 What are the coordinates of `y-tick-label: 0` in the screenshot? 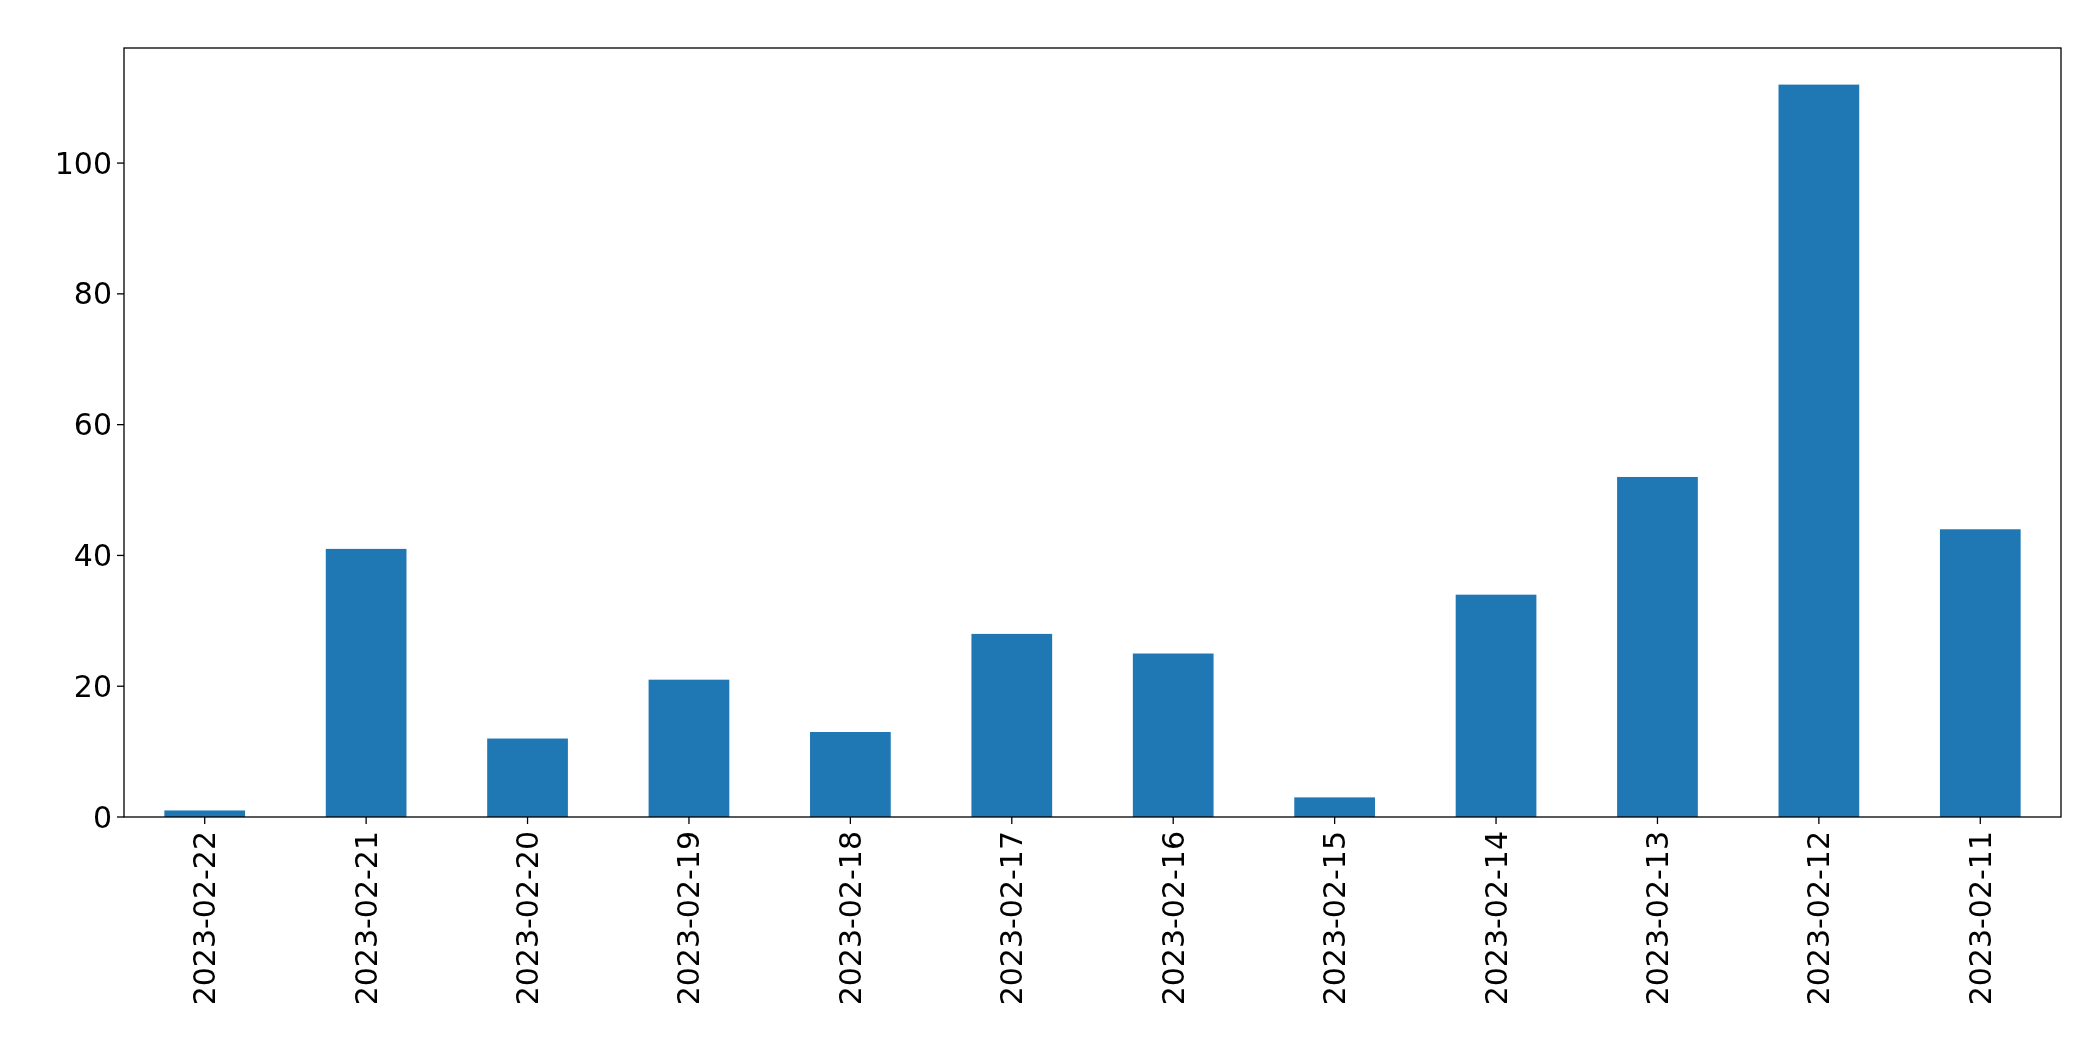 It's located at (102, 817).